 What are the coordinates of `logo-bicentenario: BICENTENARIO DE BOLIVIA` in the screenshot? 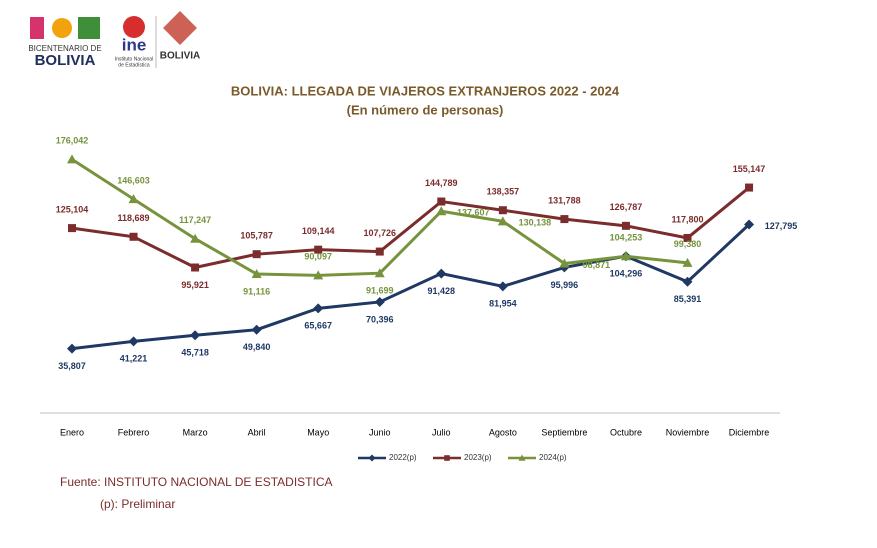 It's located at (65, 43).